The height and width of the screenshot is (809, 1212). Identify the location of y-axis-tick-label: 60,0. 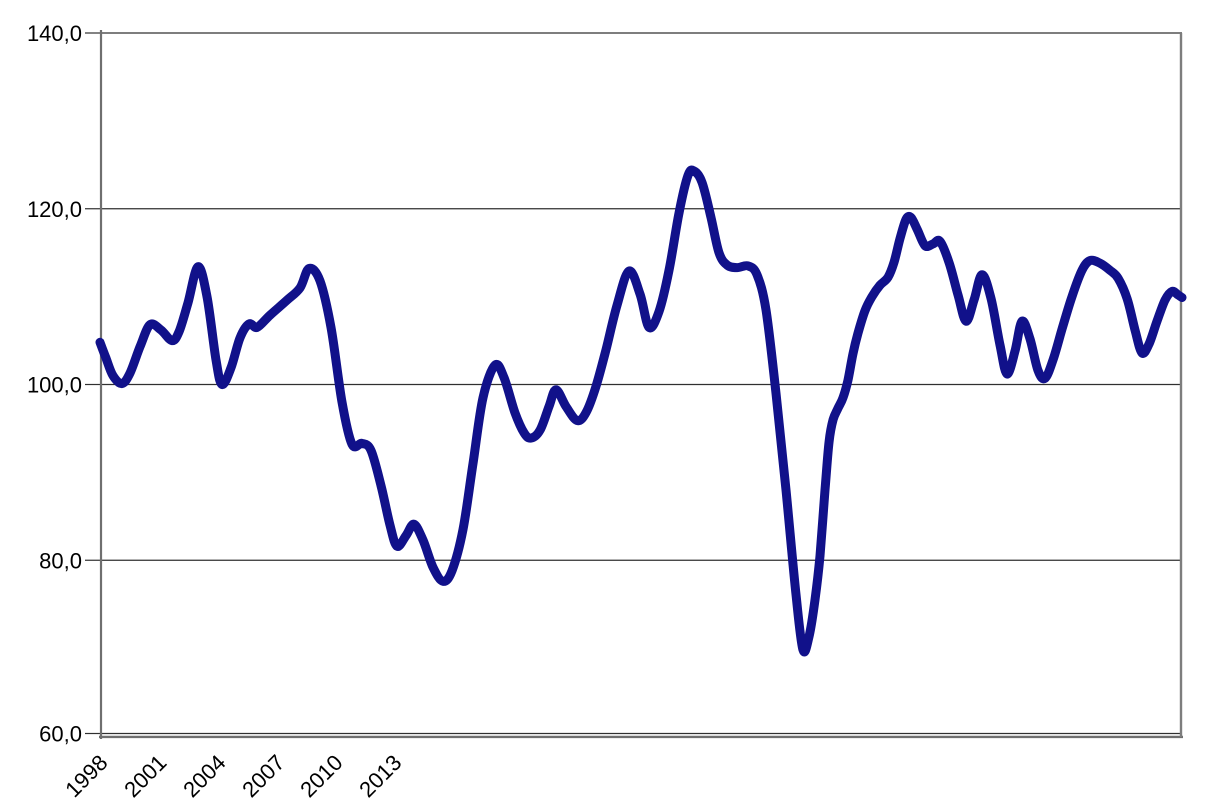
(60, 734).